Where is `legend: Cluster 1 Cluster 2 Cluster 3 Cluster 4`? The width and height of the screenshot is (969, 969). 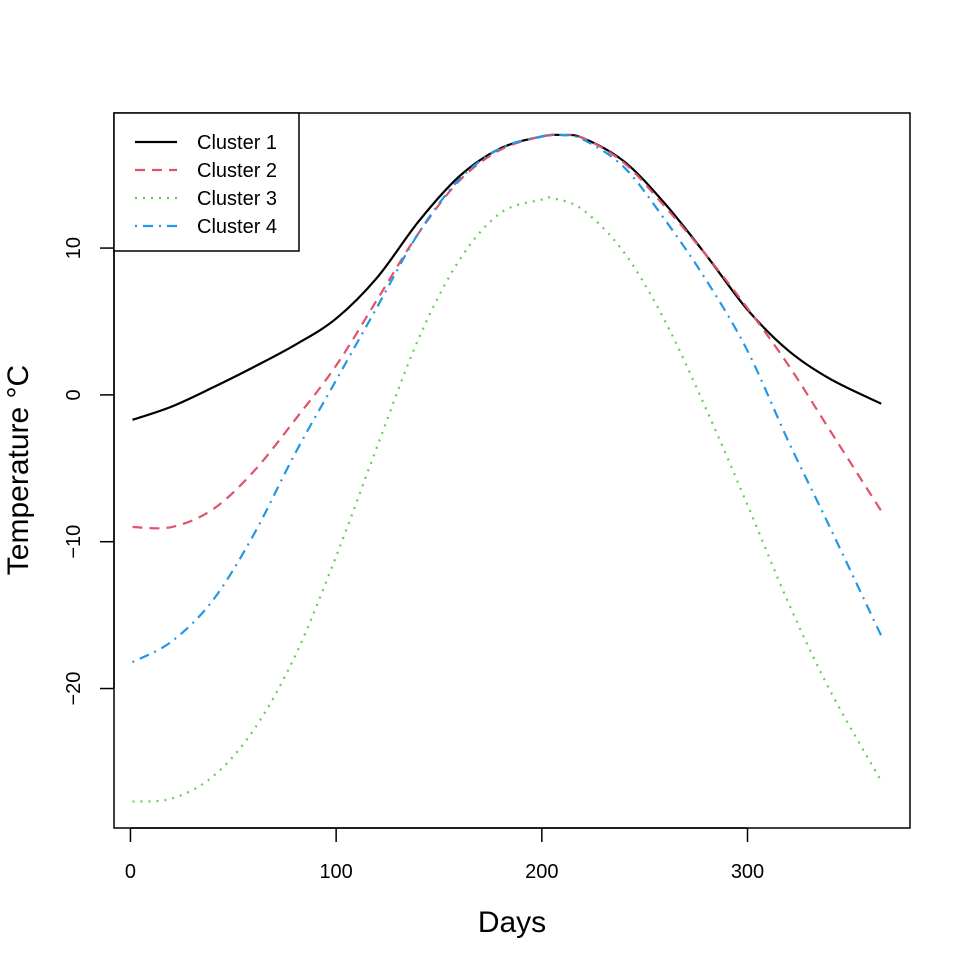 legend: Cluster 1 Cluster 2 Cluster 3 Cluster 4 is located at coordinates (206, 182).